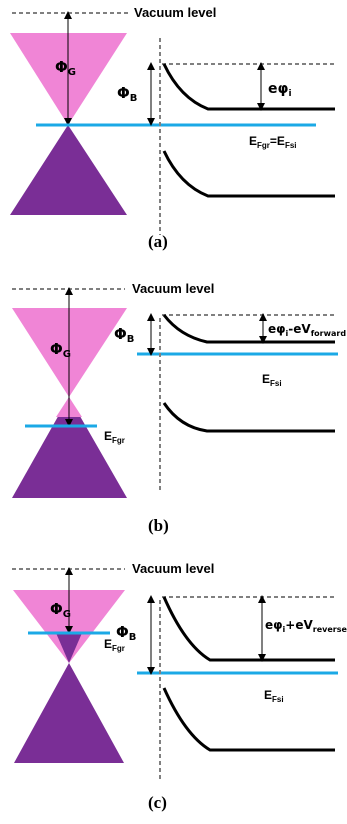 The height and width of the screenshot is (824, 347). What do you see at coordinates (69, 648) in the screenshot?
I see `electron-doped-region` at bounding box center [69, 648].